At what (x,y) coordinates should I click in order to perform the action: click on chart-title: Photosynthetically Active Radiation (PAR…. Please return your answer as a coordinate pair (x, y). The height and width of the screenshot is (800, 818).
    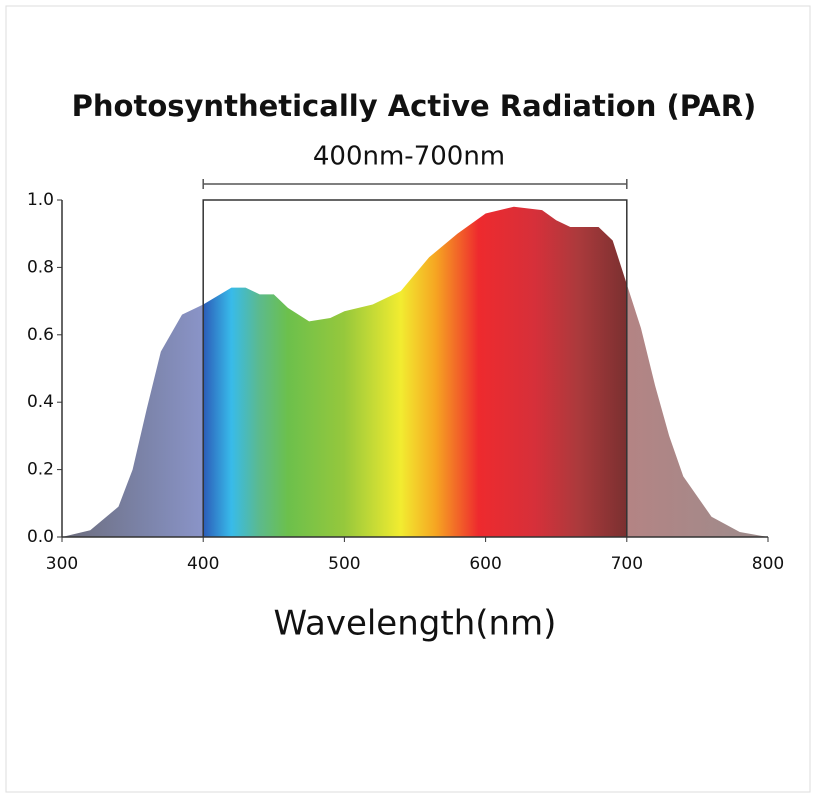
    Looking at the image, I should click on (414, 106).